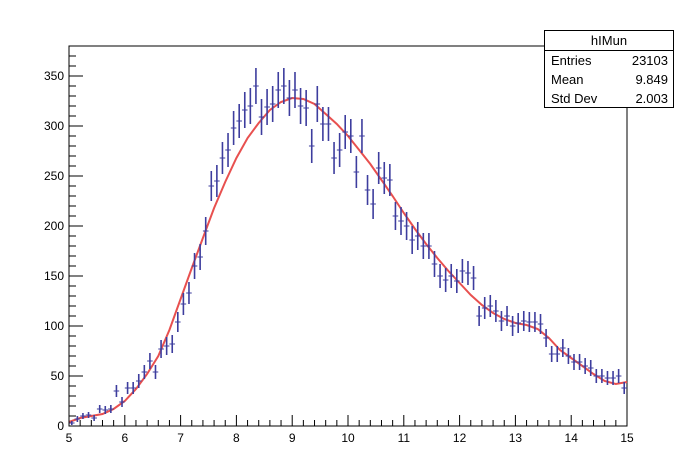 This screenshot has height=473, width=698. I want to click on y-tick-label: 200, so click(54, 226).